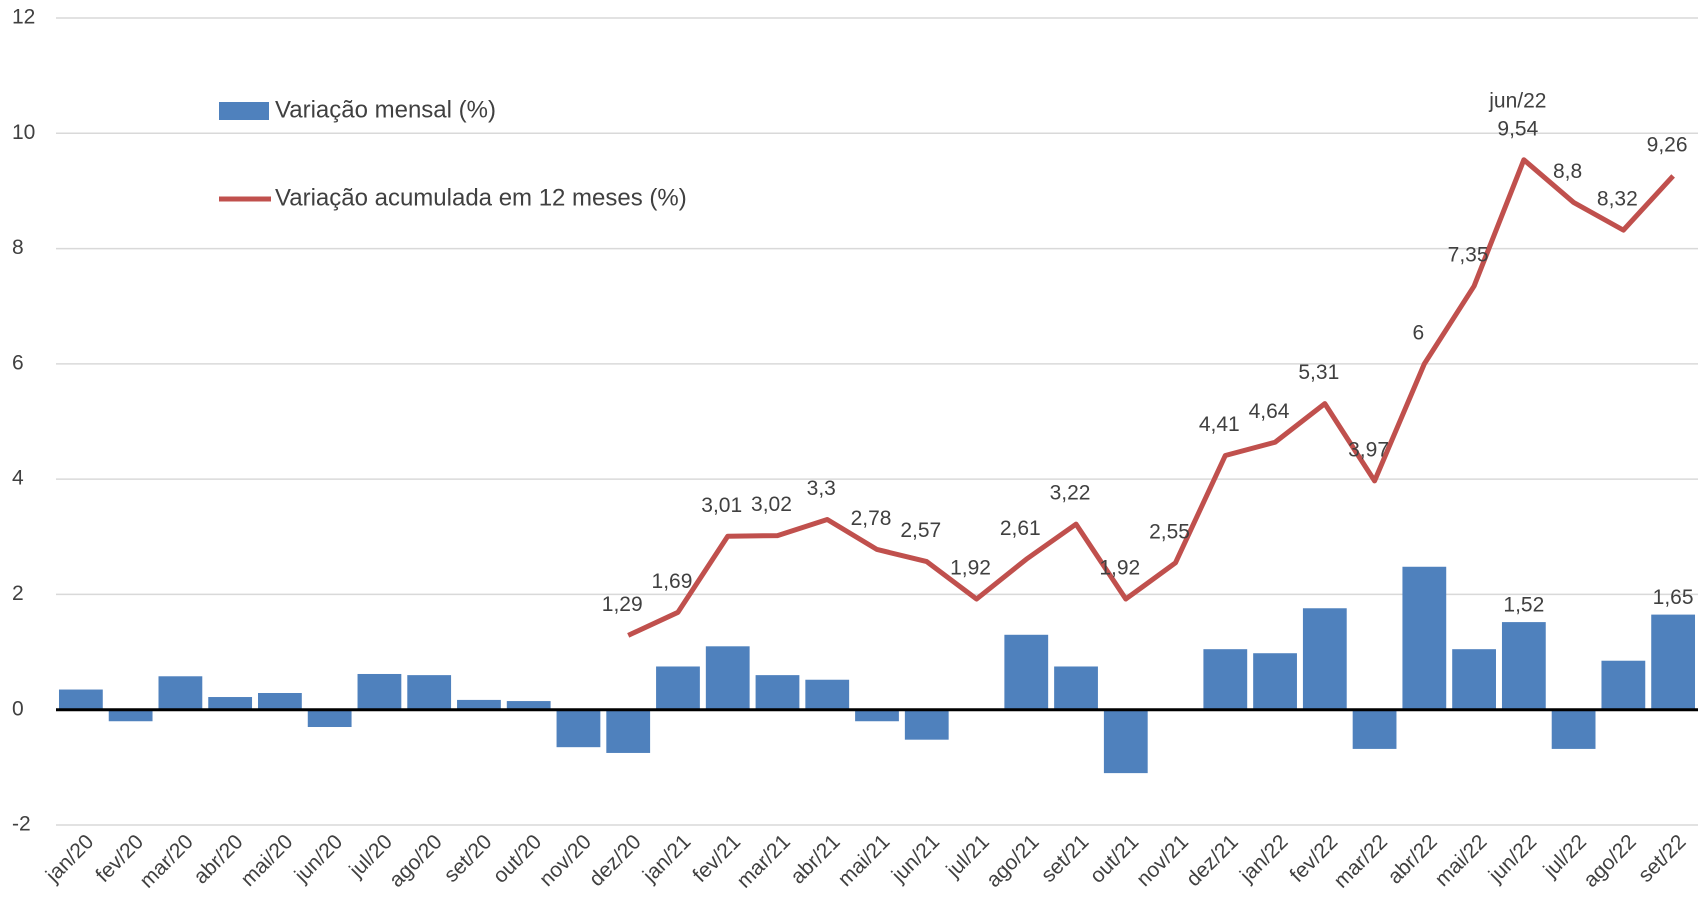 Image resolution: width=1698 pixels, height=908 pixels. Describe the element at coordinates (69, 858) in the screenshot. I see `x-tick-label: jan/20` at that location.